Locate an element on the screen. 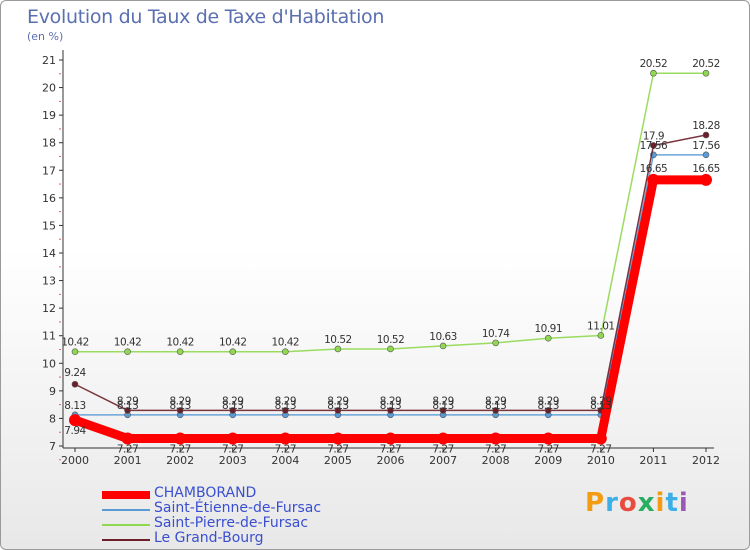  proxiti-logo: Proxiti is located at coordinates (637, 503).